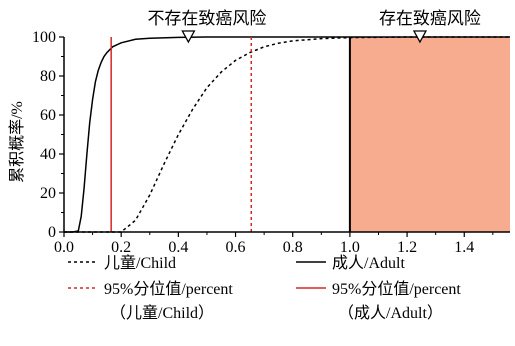 The height and width of the screenshot is (346, 515). I want to click on y-tick-label: 40, so click(48, 154).